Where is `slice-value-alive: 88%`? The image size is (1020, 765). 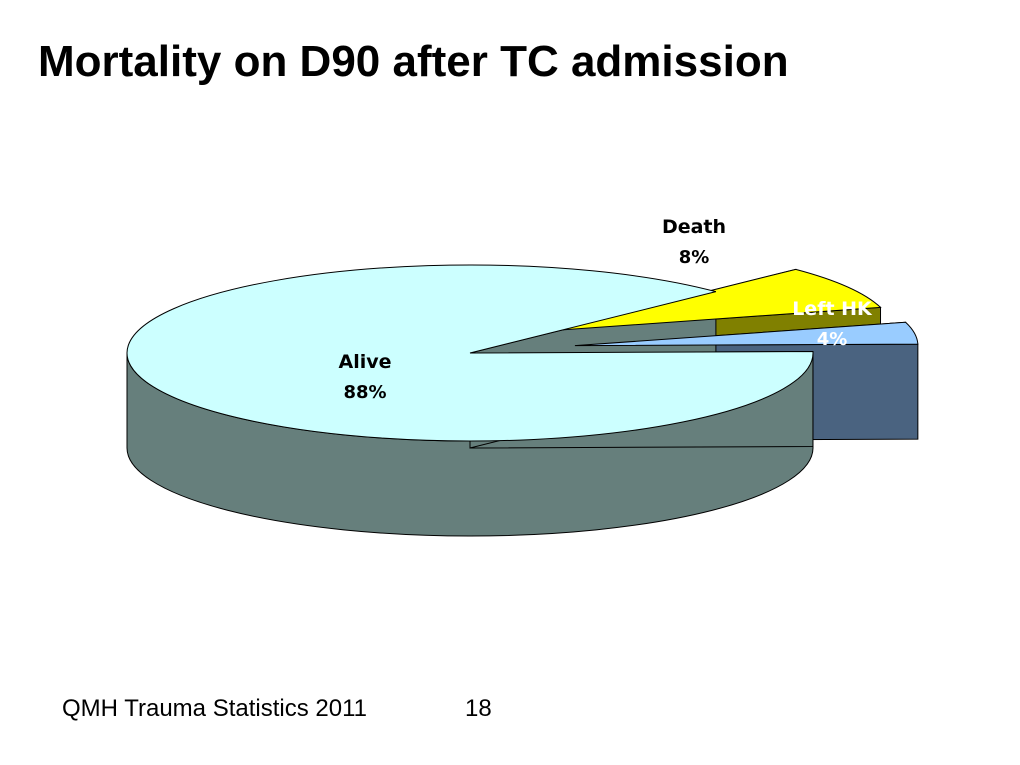
slice-value-alive: 88% is located at coordinates (364, 392).